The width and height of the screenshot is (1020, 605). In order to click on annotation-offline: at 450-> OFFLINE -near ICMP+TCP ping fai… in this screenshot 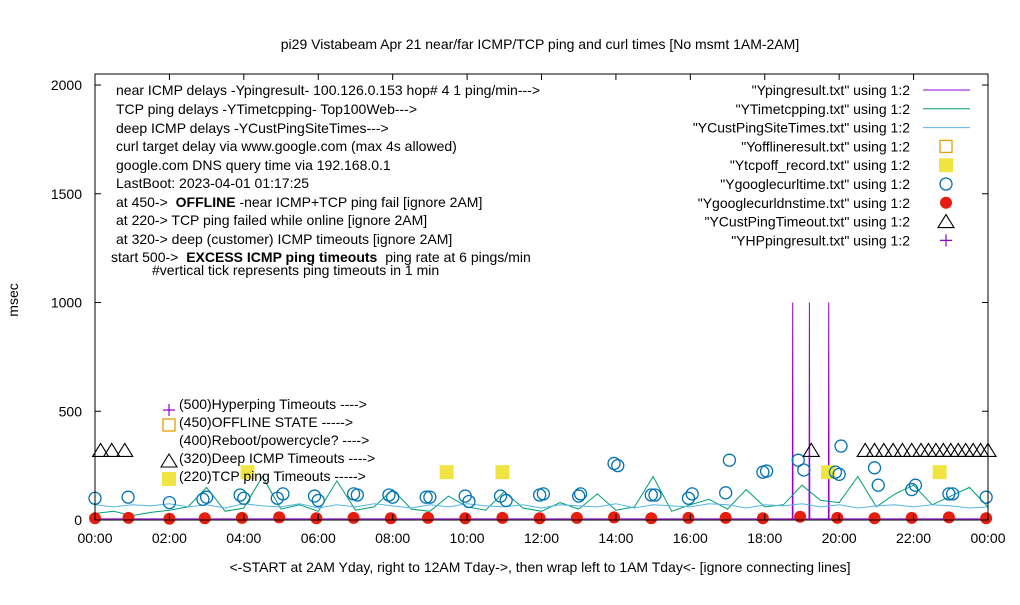, I will do `click(299, 202)`.